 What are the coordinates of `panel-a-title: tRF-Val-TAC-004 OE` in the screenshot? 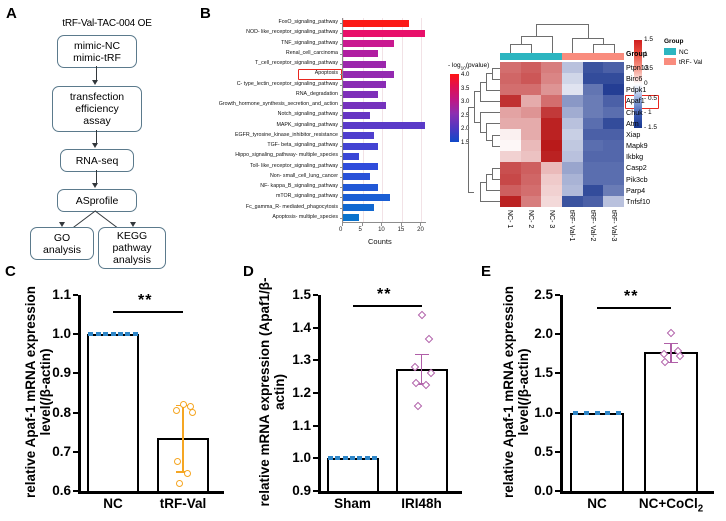 It's located at (107, 23).